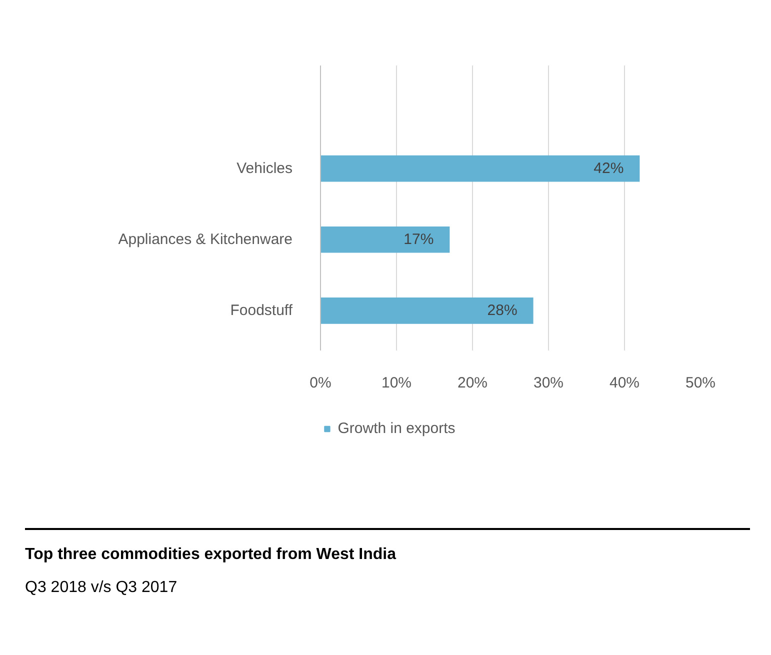  Describe the element at coordinates (262, 311) in the screenshot. I see `y-tick-label: Foodstuff` at that location.